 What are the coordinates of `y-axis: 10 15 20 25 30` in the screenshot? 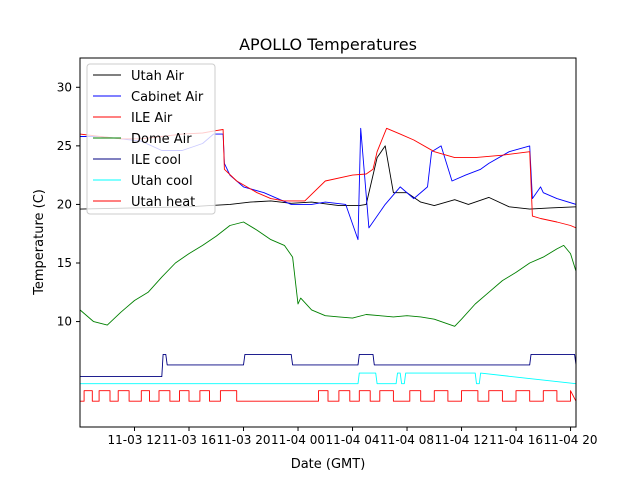 It's located at (68, 204).